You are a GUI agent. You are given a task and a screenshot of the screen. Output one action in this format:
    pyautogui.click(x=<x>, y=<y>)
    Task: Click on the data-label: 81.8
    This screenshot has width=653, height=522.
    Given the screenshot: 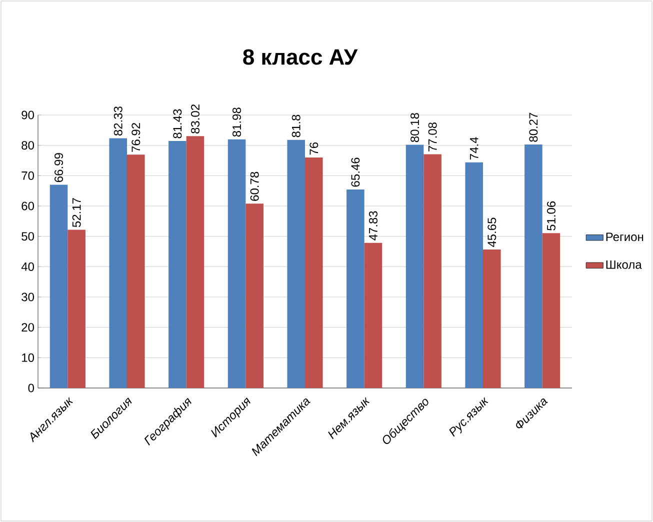 What is the action you would take?
    pyautogui.click(x=296, y=126)
    